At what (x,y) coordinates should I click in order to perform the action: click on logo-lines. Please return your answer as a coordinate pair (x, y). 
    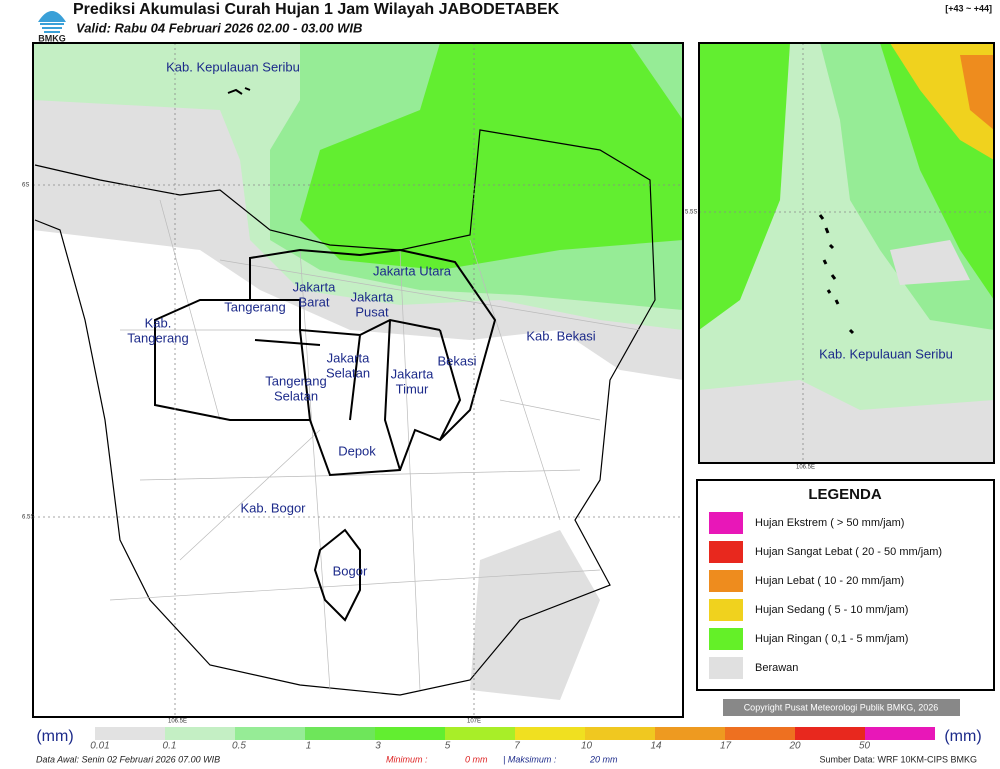
    Looking at the image, I should click on (52, 28).